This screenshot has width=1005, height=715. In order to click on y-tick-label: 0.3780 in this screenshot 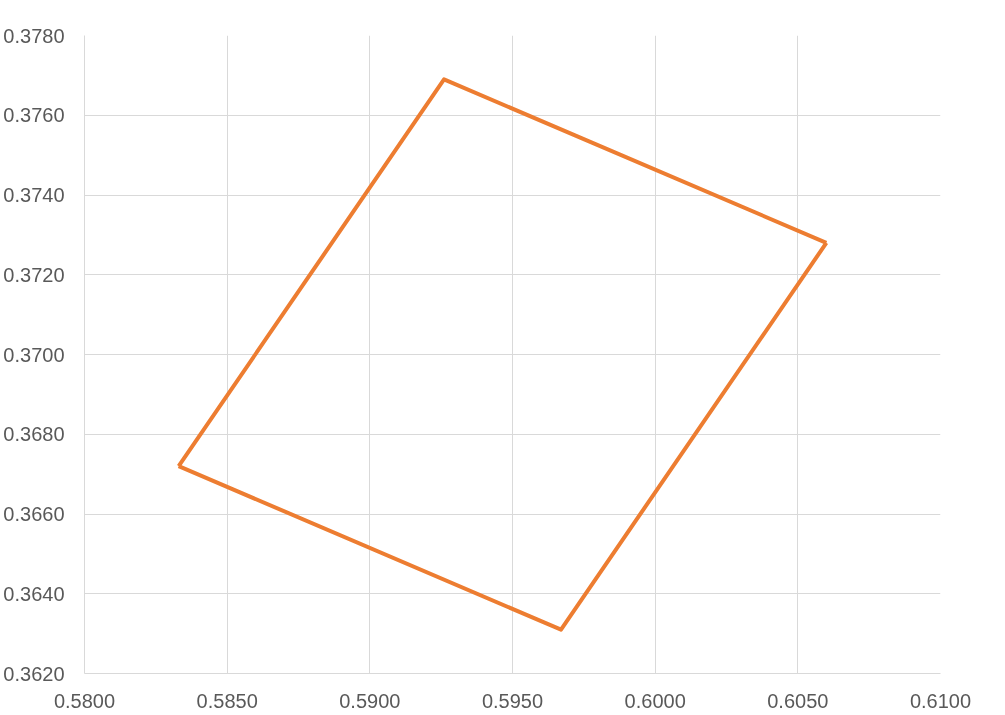, I will do `click(34, 35)`.